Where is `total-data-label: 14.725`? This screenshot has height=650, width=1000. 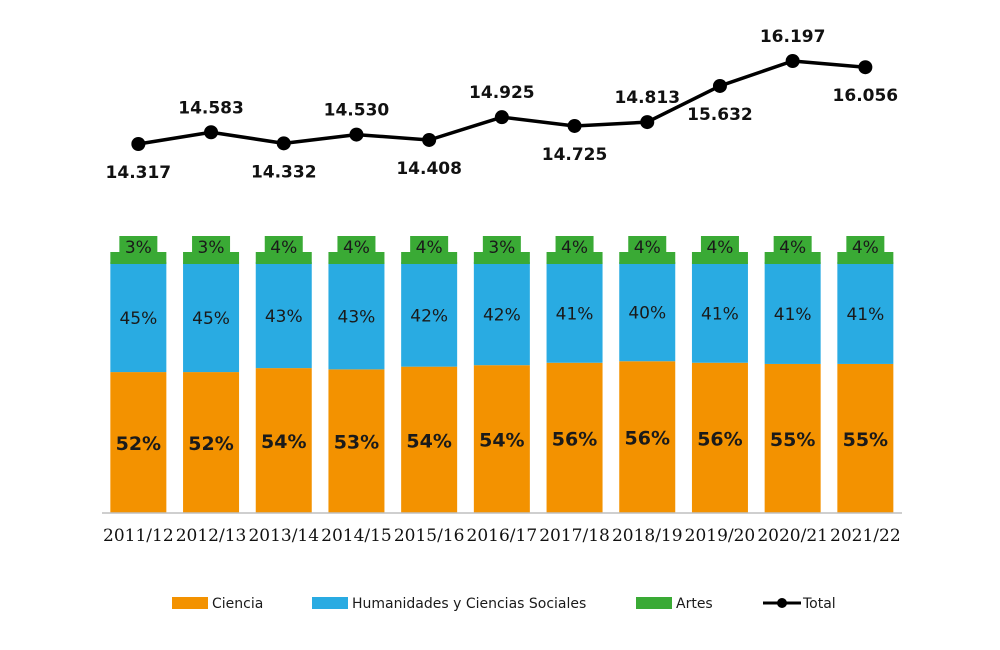
total-data-label: 14.725 is located at coordinates (575, 155).